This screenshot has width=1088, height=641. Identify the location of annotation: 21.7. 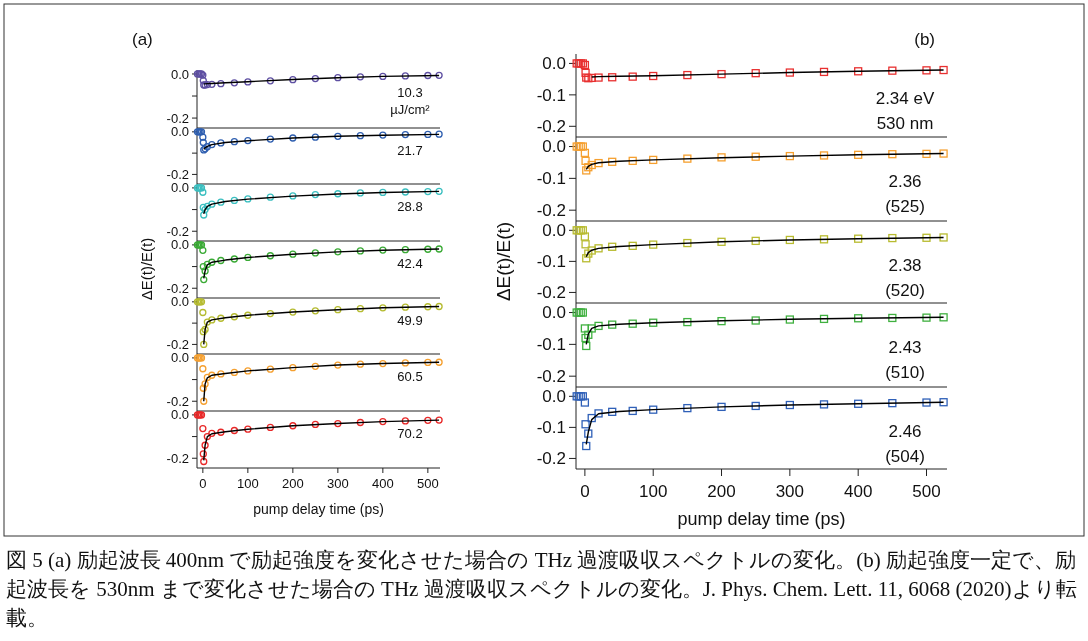
(410, 150).